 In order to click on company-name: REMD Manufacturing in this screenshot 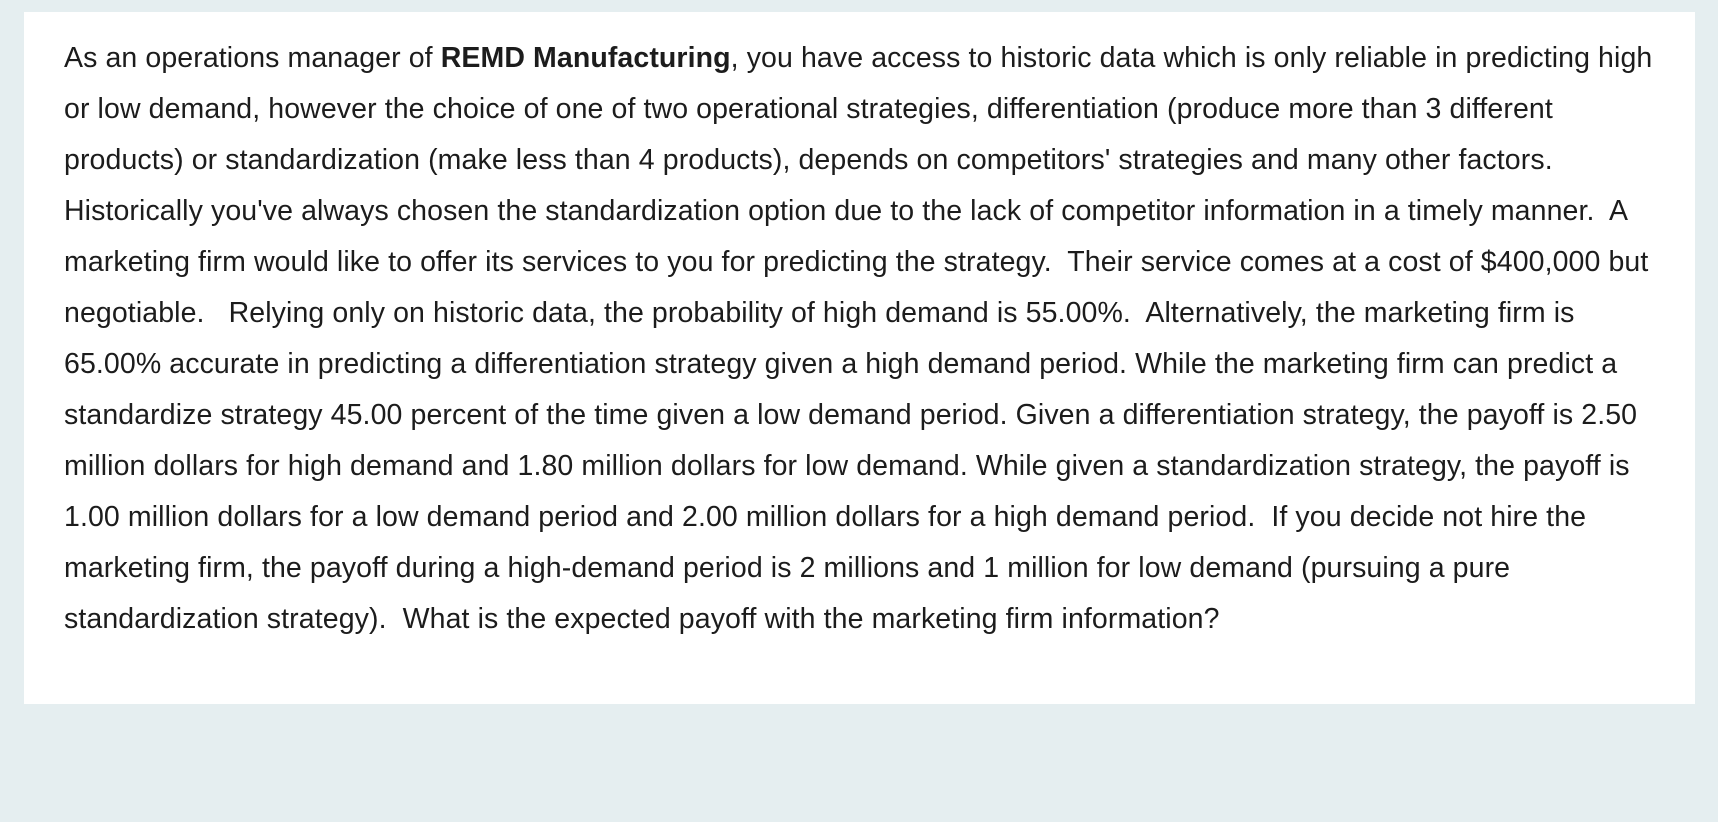, I will do `click(585, 58)`.